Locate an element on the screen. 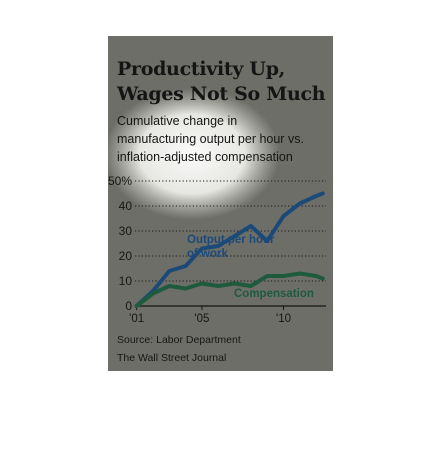 The width and height of the screenshot is (442, 466). y-tick-label: 40 is located at coordinates (126, 206).